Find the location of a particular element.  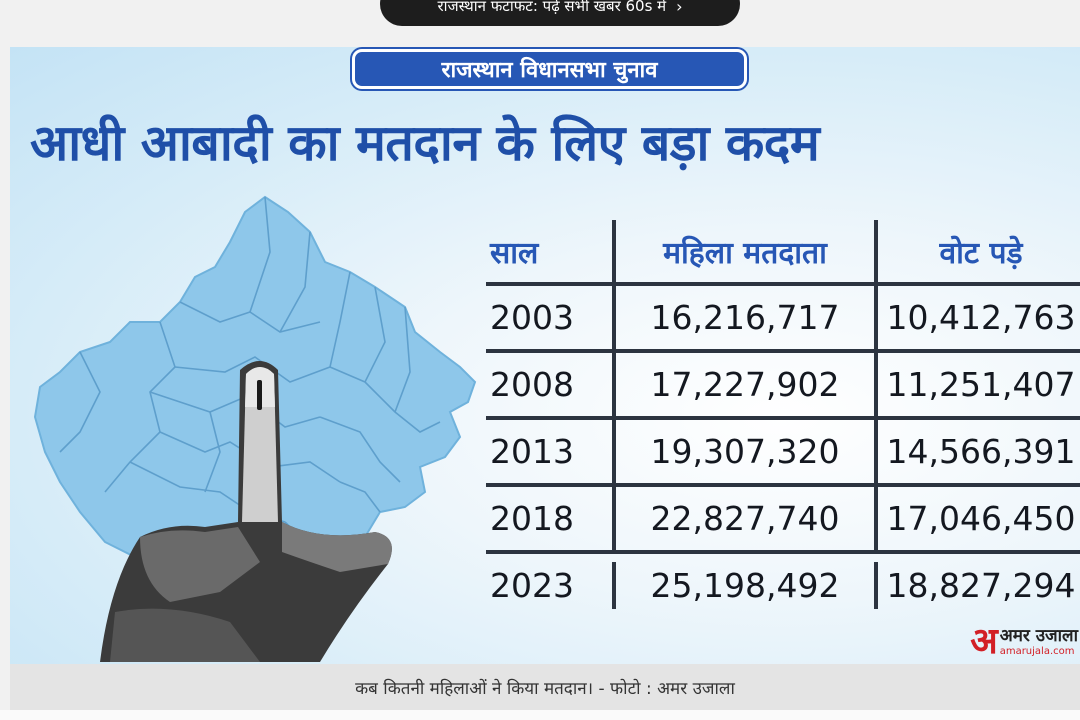

cell-votes-cast: 11,251,407 is located at coordinates (977, 384).